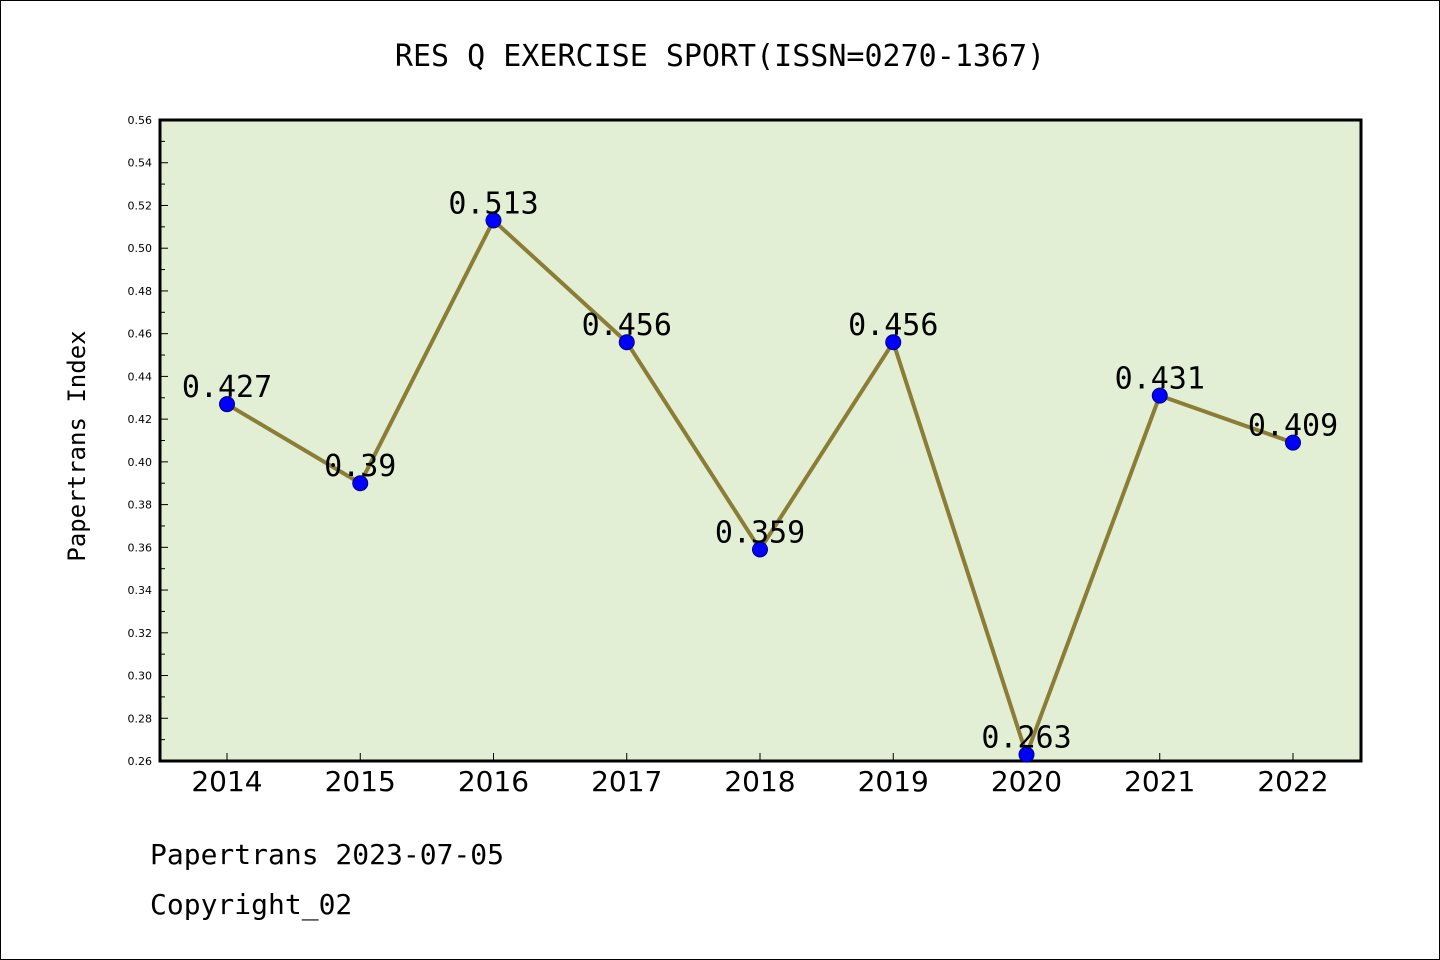  What do you see at coordinates (1293, 426) in the screenshot?
I see `data-label: 0.409` at bounding box center [1293, 426].